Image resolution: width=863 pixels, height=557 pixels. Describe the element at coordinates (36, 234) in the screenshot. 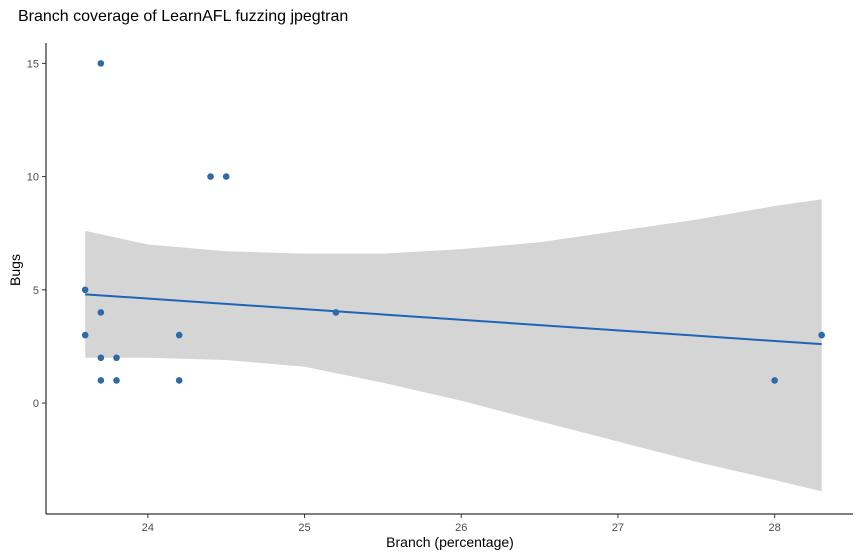

I see `y-axis-ticks: 0 5 10 15` at that location.